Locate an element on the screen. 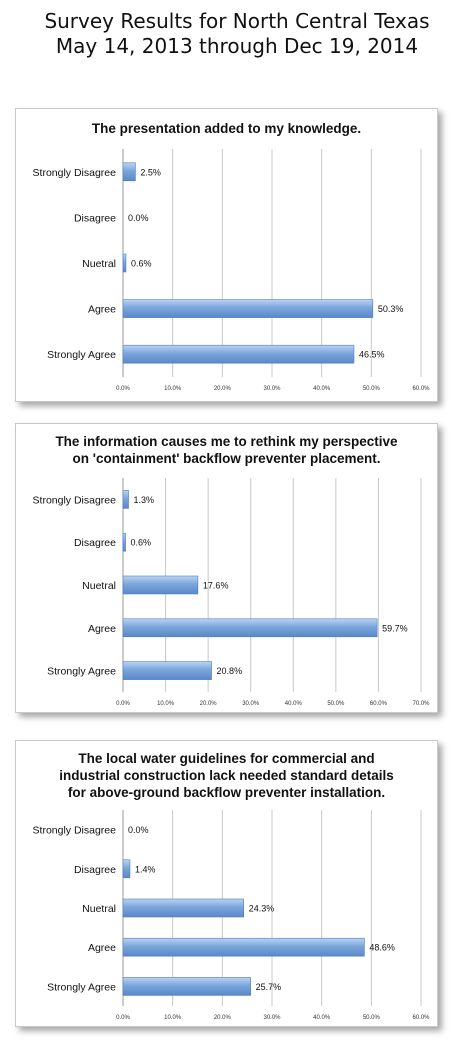  value-label: 24.3% is located at coordinates (262, 909).